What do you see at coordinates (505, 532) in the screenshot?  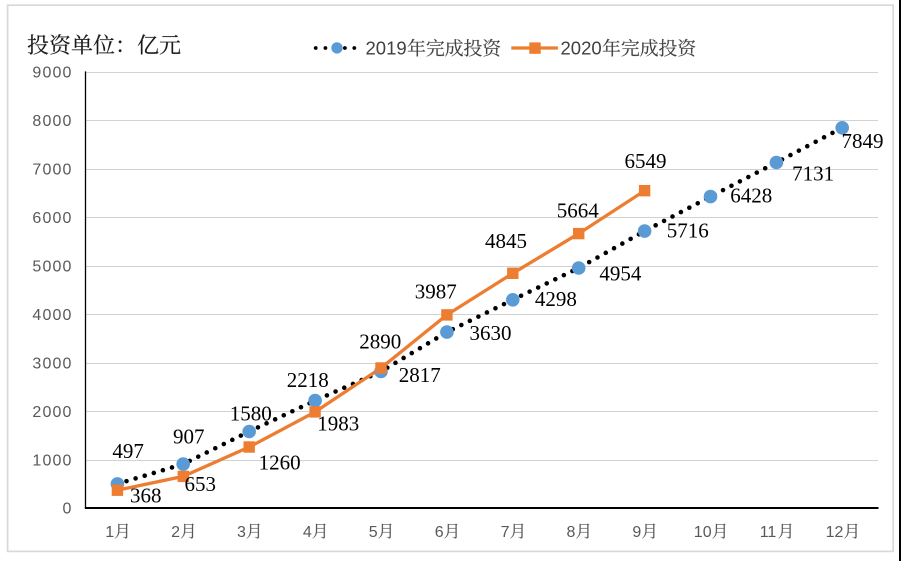 I see `svg-text: 7` at bounding box center [505, 532].